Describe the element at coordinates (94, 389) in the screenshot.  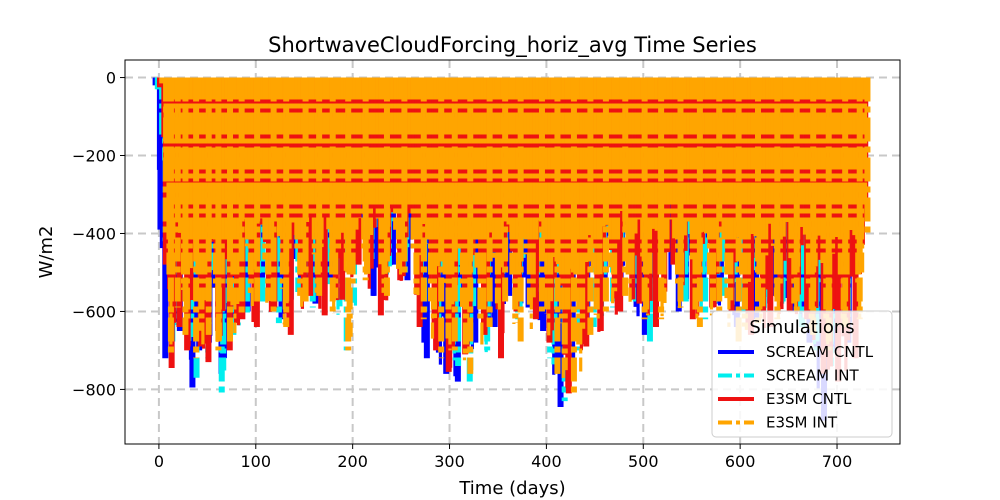
I see `y-tick-label: −800` at that location.